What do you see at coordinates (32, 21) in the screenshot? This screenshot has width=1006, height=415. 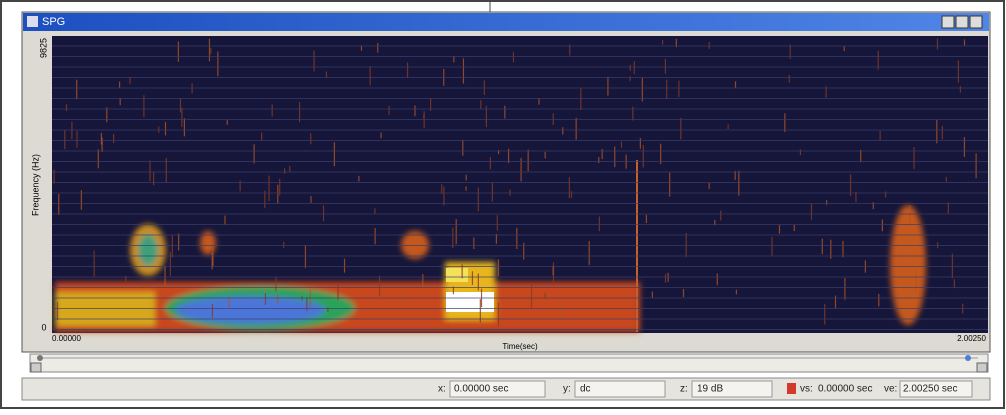 I see `window-icon` at bounding box center [32, 21].